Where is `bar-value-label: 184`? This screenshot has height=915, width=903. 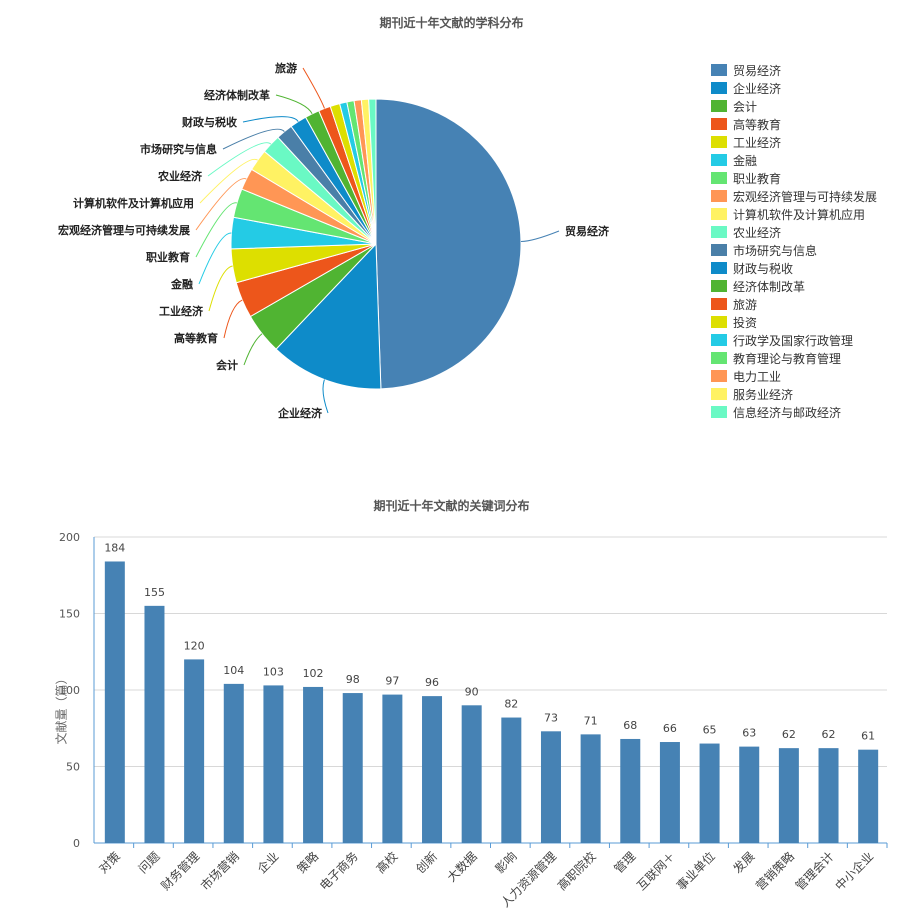 bar-value-label: 184 is located at coordinates (114, 547).